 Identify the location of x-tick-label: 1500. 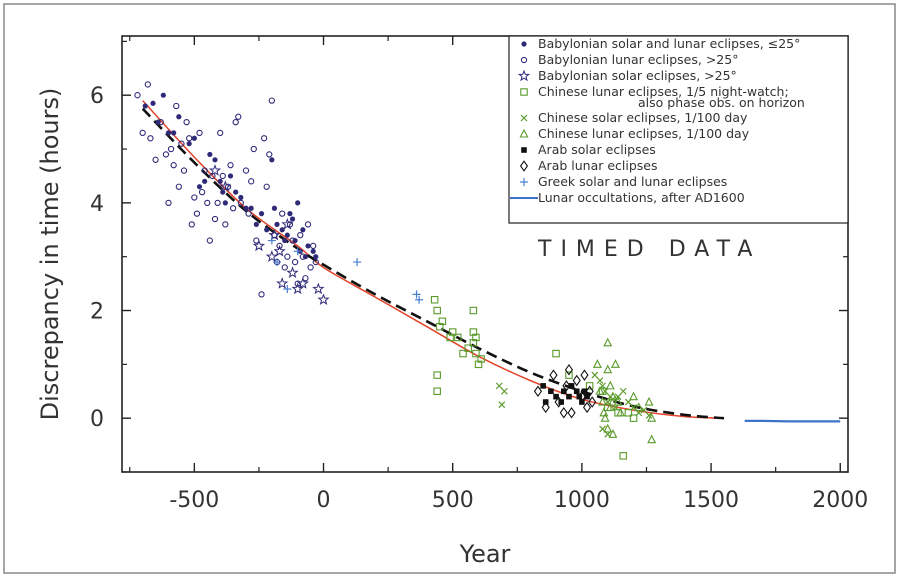
(711, 500).